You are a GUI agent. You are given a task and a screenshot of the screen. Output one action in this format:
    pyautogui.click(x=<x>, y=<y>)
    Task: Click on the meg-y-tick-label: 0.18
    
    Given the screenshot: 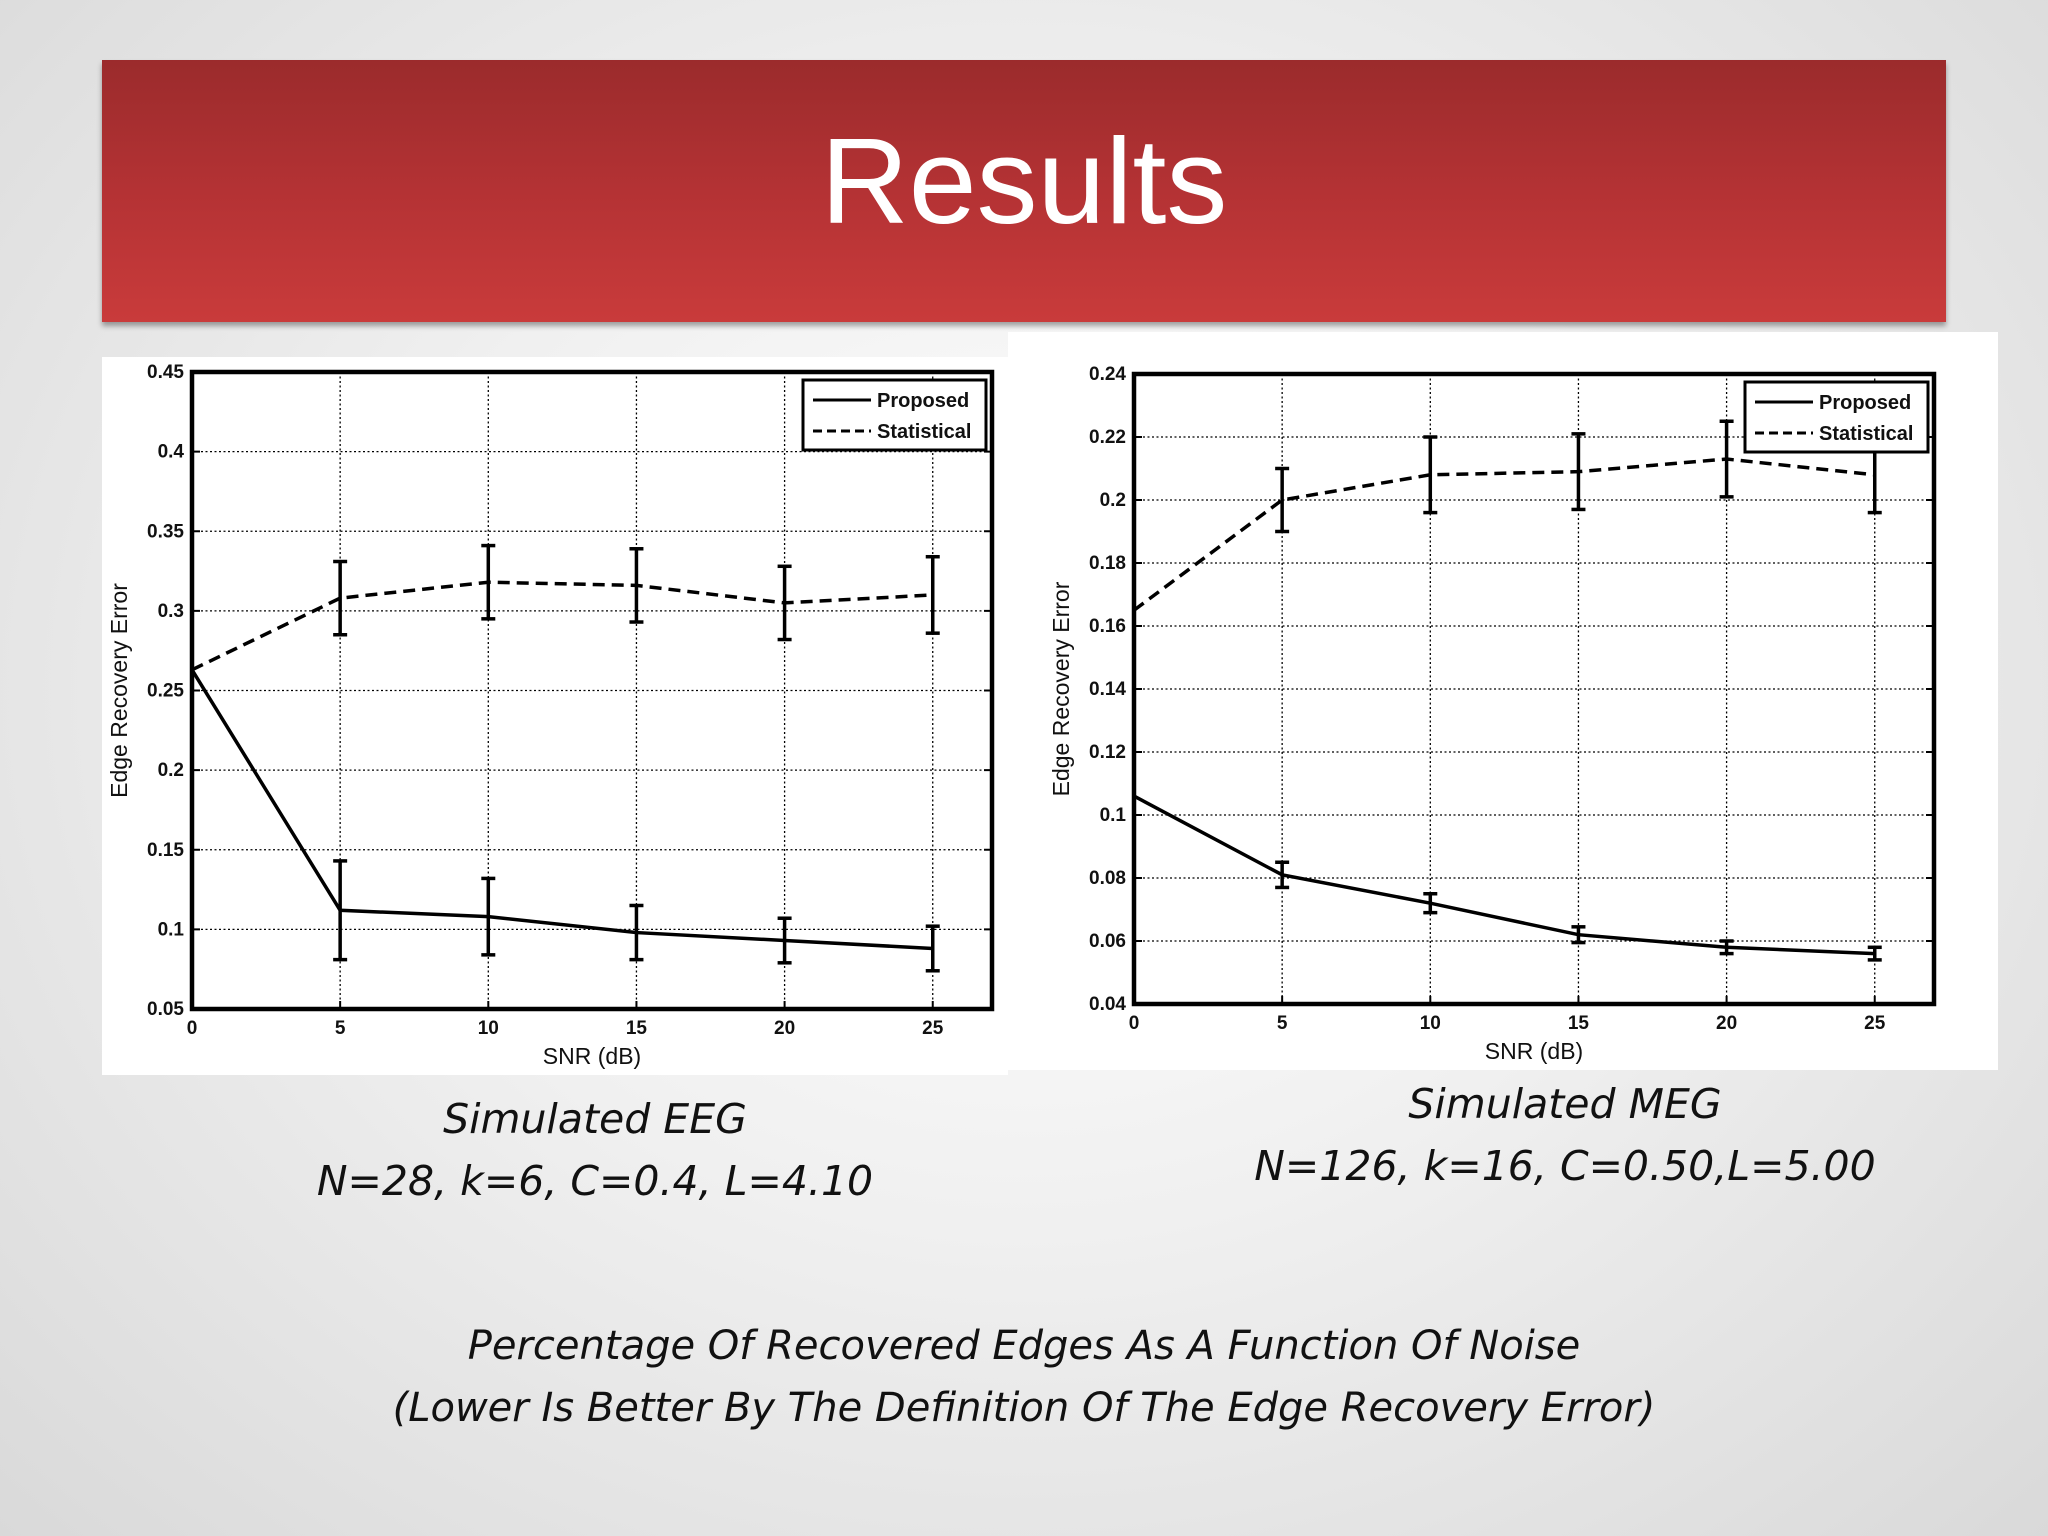 What is the action you would take?
    pyautogui.click(x=1107, y=563)
    